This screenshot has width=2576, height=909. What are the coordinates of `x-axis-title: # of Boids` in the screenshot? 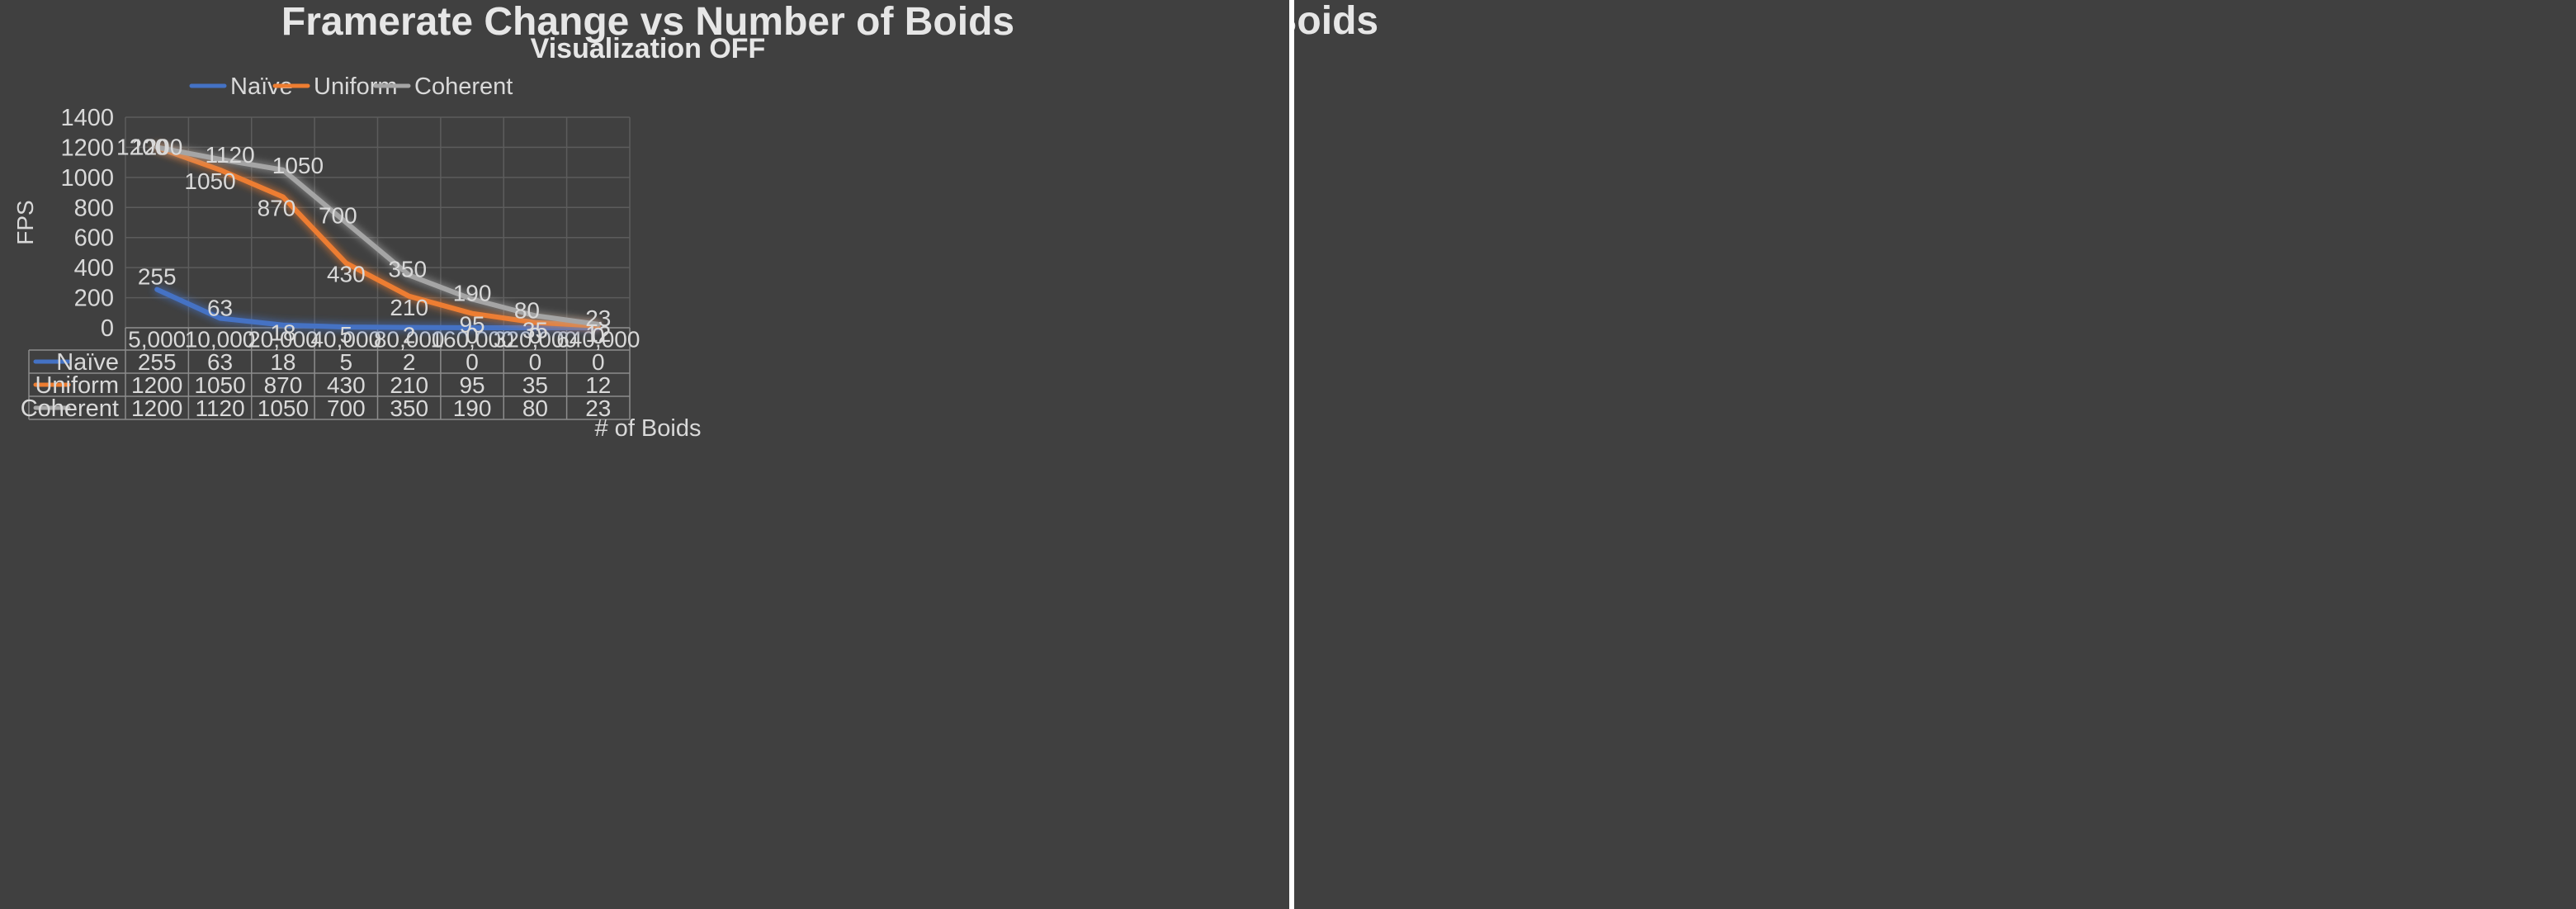 It's located at (648, 428).